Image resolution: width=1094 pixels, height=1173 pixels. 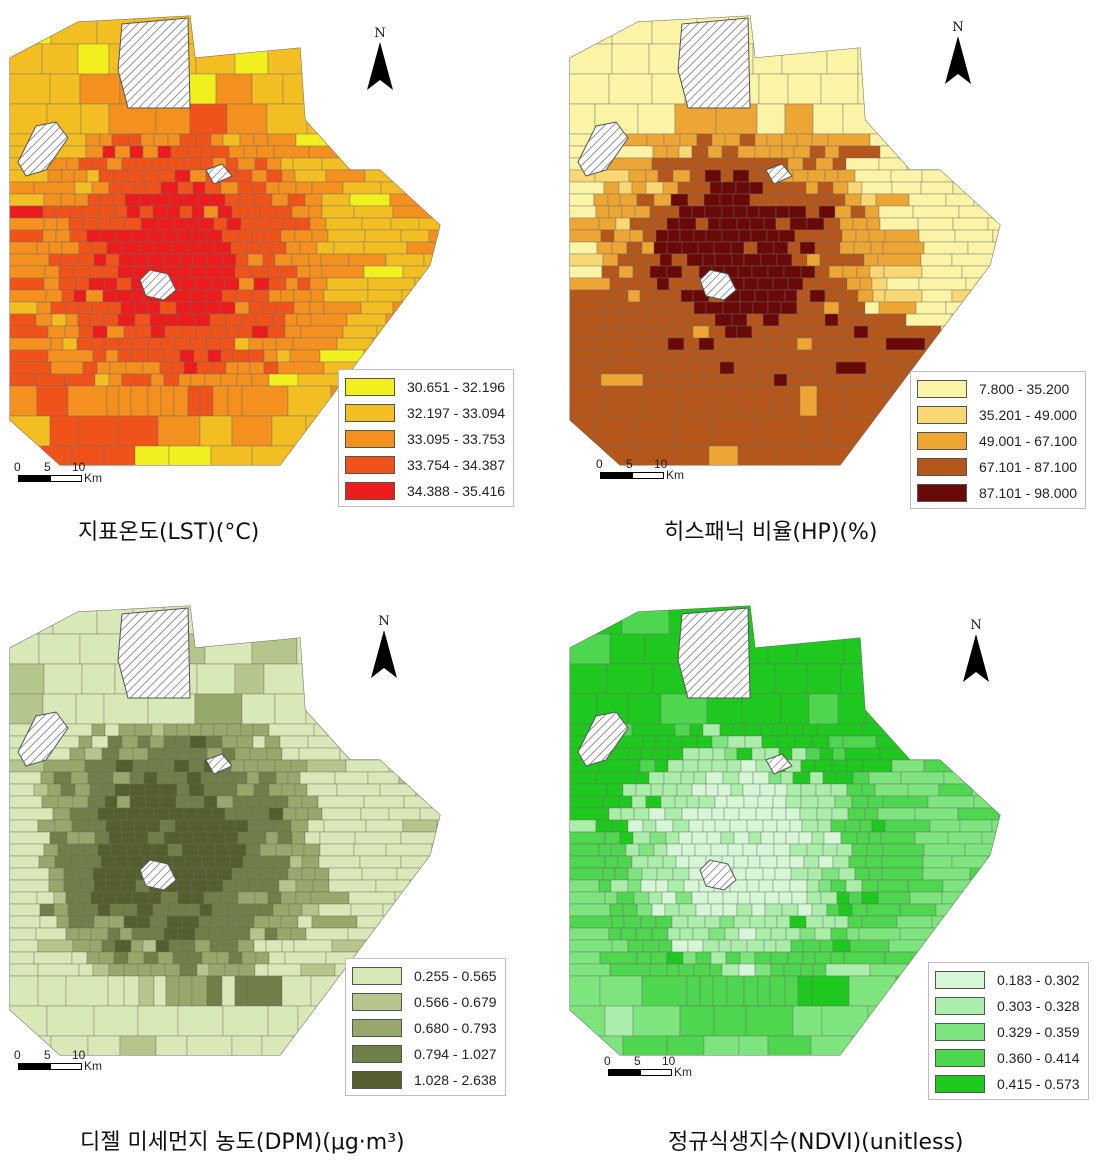 I want to click on legend-label: 0.329 - 0.359, so click(x=1038, y=1032).